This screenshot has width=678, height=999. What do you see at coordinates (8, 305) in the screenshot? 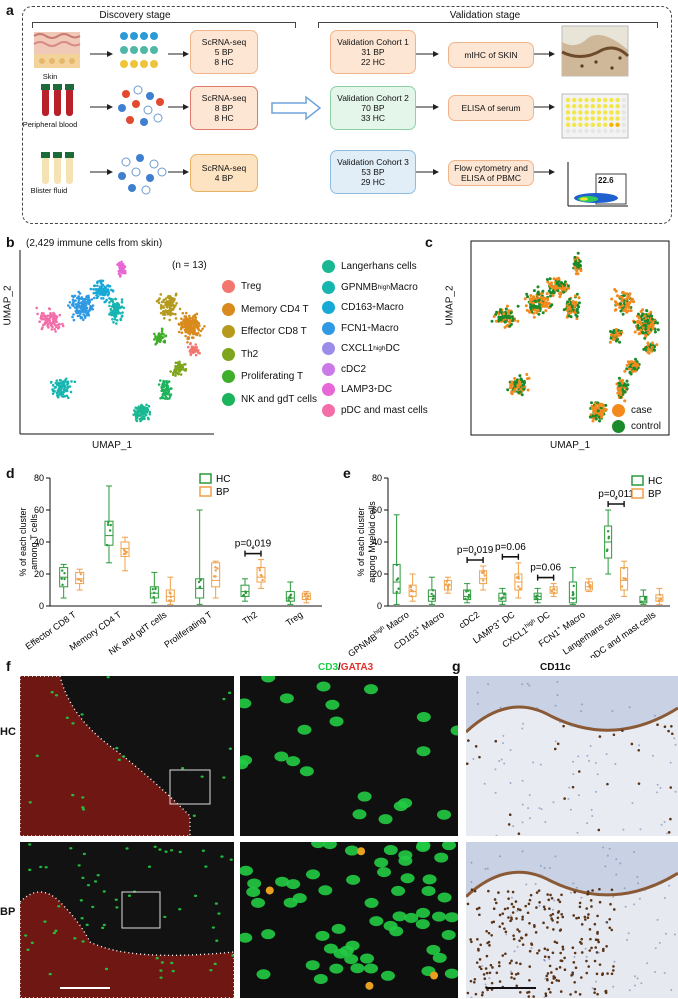
I see `umap-b-ylabel: UMAP_2` at bounding box center [8, 305].